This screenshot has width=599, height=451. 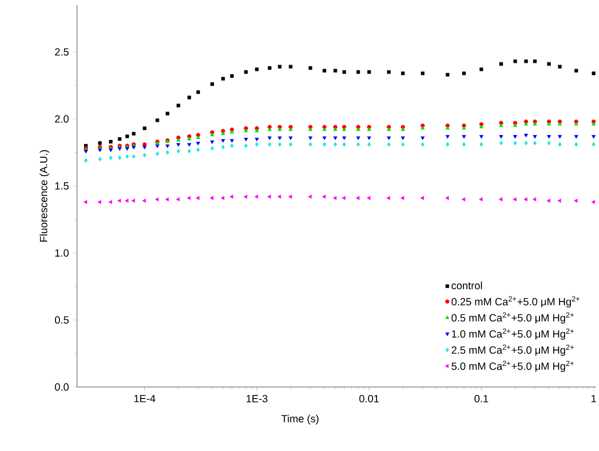 I want to click on y-tick-label: 2.5, so click(x=62, y=52).